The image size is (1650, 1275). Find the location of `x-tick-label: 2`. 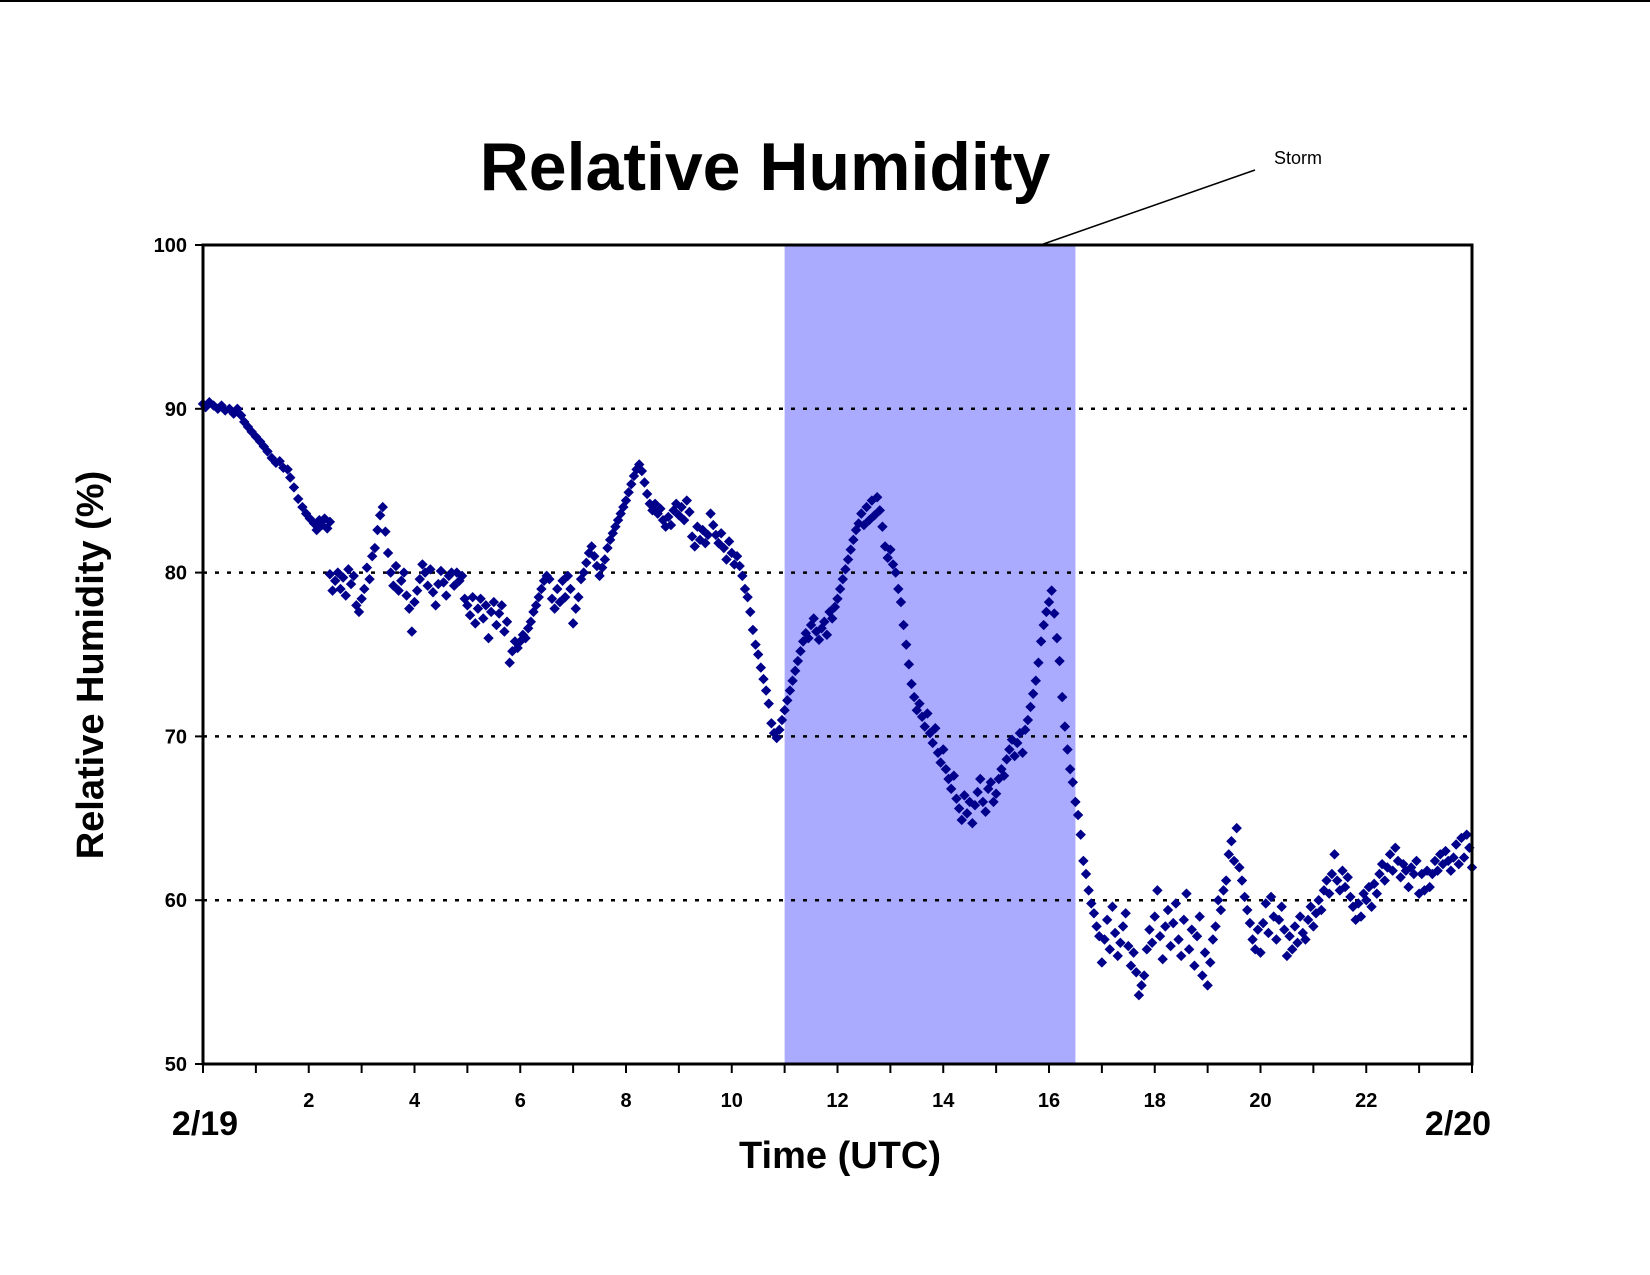

x-tick-label: 2 is located at coordinates (308, 1101).